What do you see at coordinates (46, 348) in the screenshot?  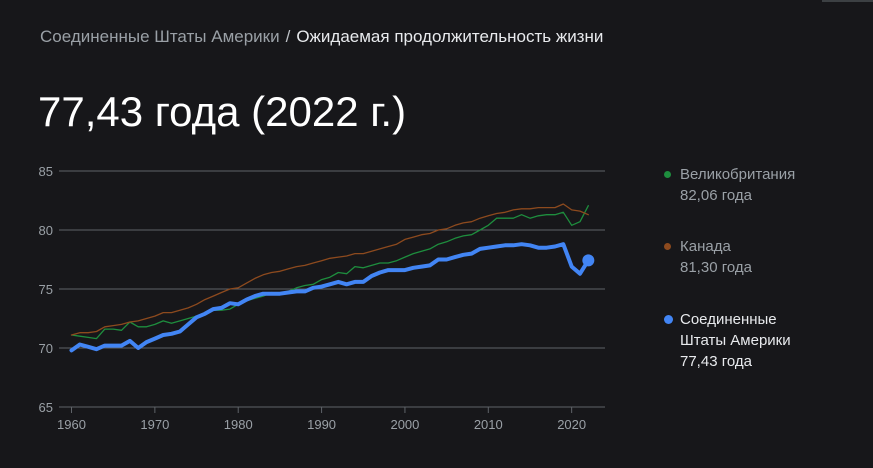 I see `y-tick-label-70: 70` at bounding box center [46, 348].